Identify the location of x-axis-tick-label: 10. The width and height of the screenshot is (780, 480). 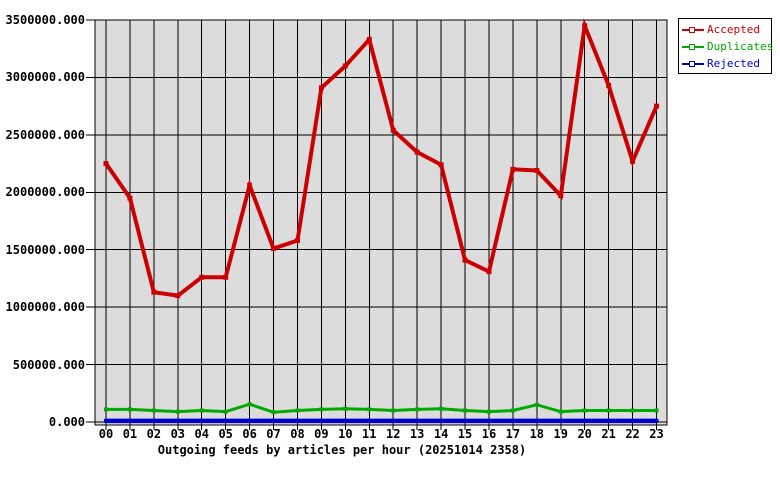
(345, 434).